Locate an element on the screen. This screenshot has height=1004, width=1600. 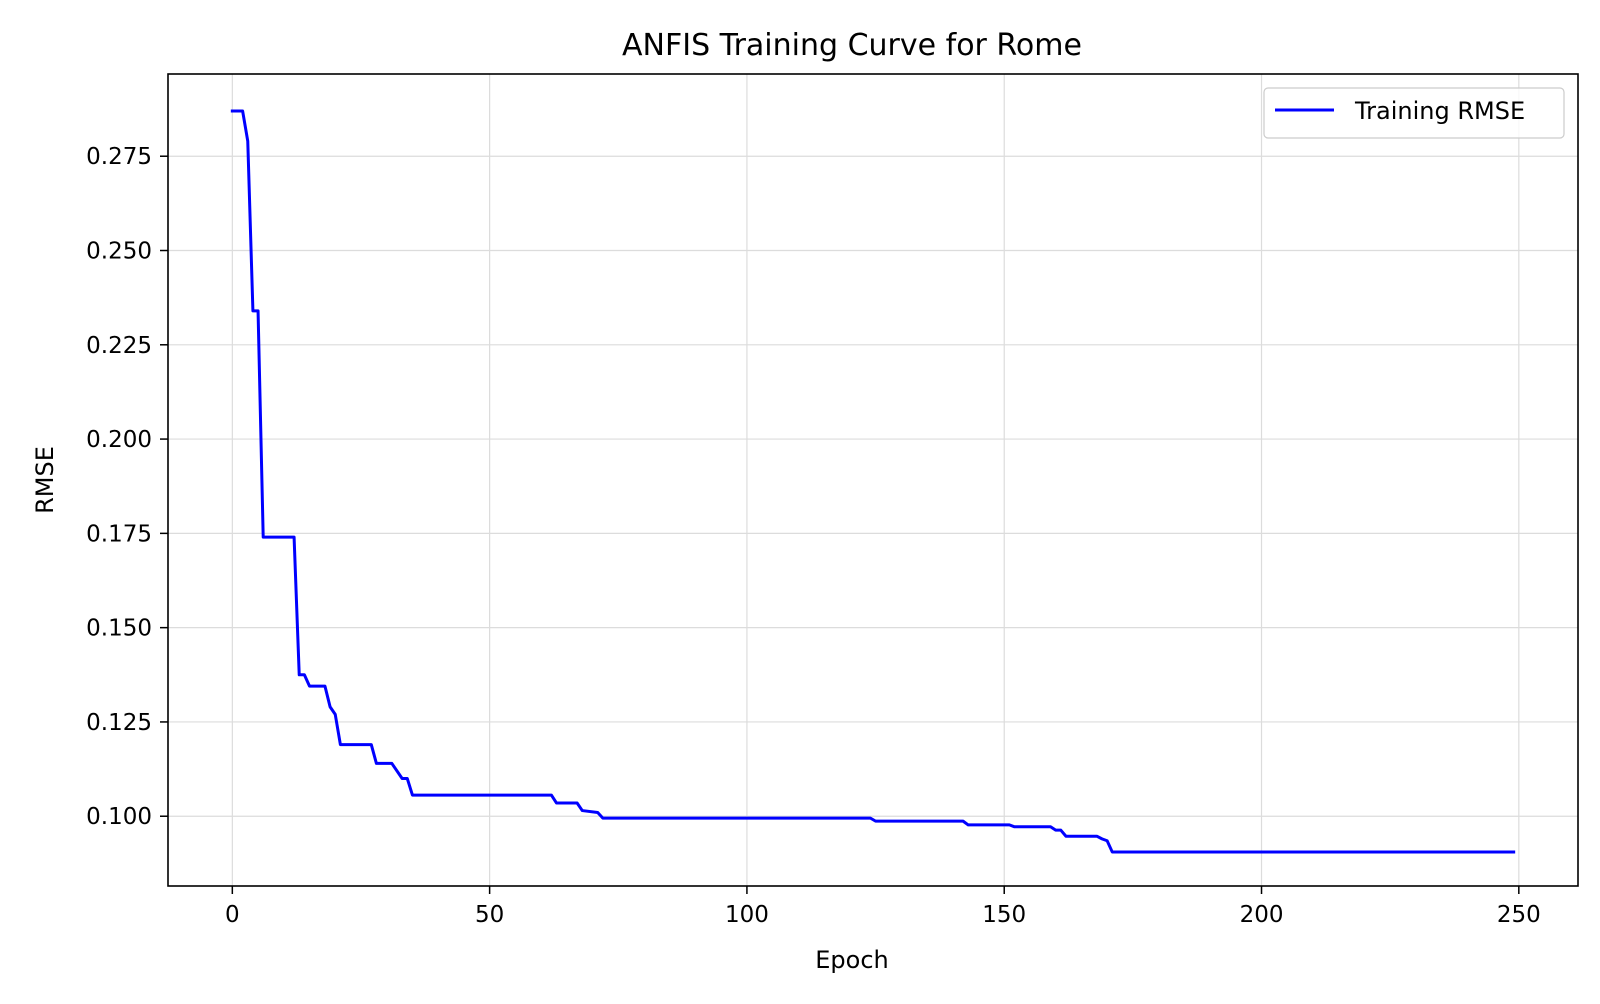
y-tick-label: 0.225 is located at coordinates (119, 346).